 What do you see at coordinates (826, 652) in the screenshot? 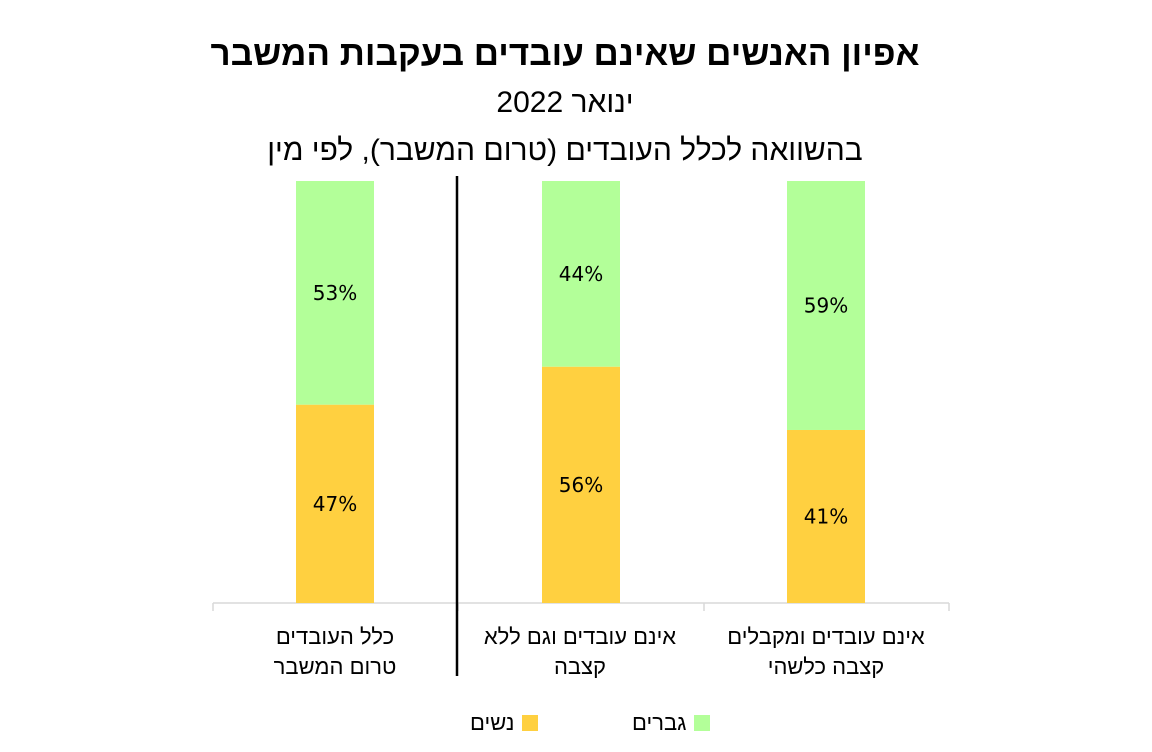
I see `category-label-receiving-benefit: אינם עובדים ומקבלים קצבה כלשהי` at bounding box center [826, 652].